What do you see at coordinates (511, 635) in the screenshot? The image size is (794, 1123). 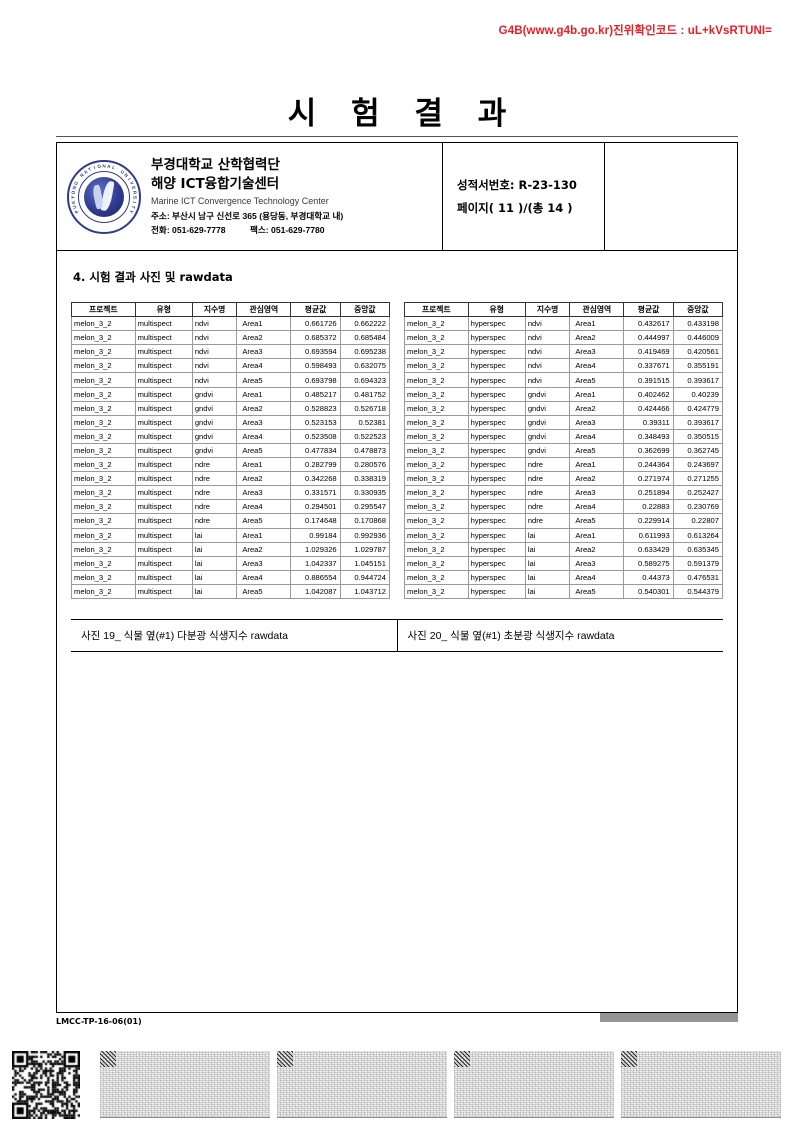 I see `caption-photo-20: 사진 20_ 식물 옆(#1) 초분광 식생지수 rawdata` at bounding box center [511, 635].